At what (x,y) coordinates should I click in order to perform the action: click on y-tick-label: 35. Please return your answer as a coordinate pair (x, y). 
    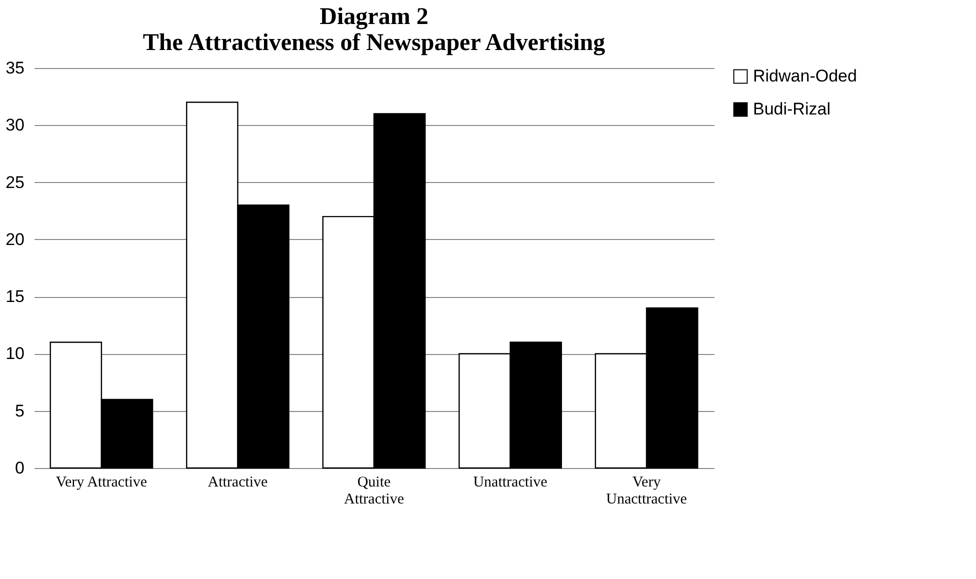
    Looking at the image, I should click on (15, 68).